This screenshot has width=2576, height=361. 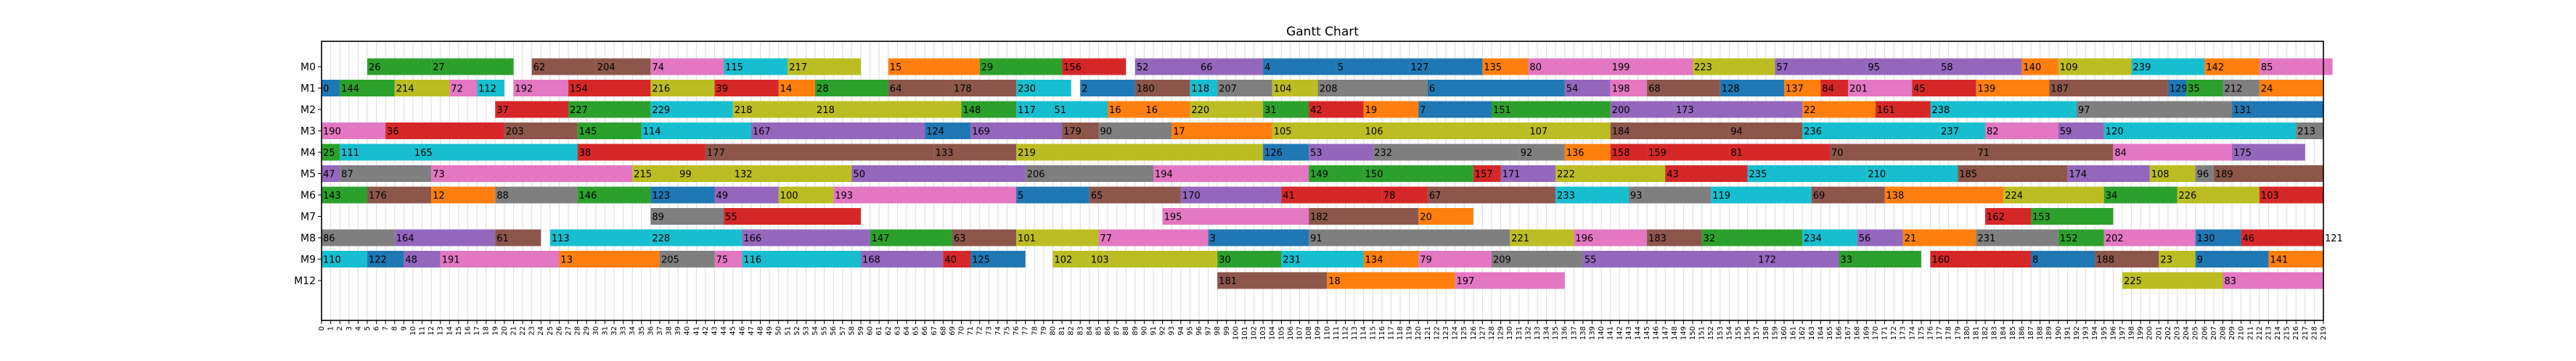 What do you see at coordinates (1520, 333) in the screenshot?
I see `x-tick-label: 131` at bounding box center [1520, 333].